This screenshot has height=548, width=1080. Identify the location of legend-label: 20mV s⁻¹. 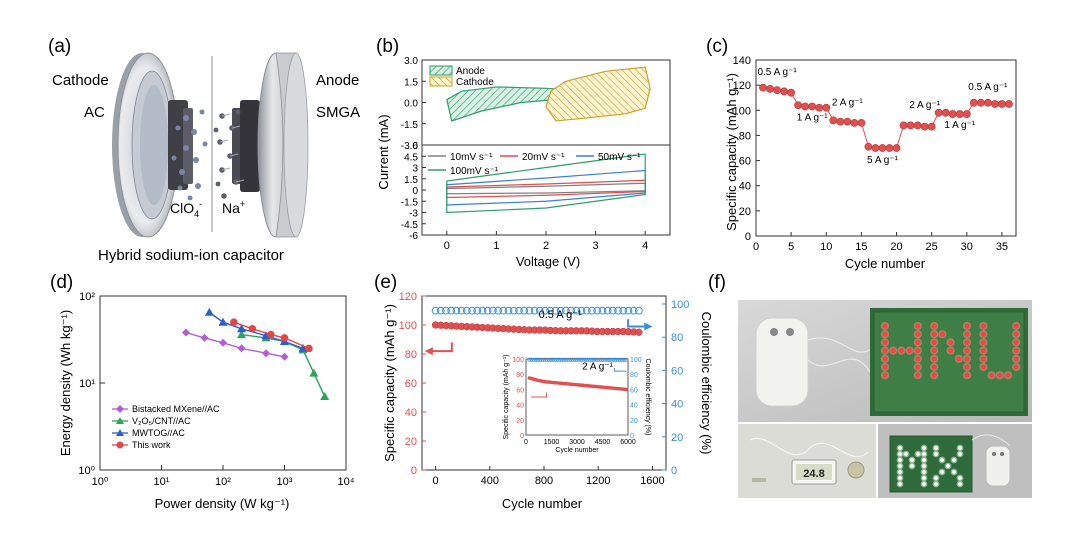
(543, 157).